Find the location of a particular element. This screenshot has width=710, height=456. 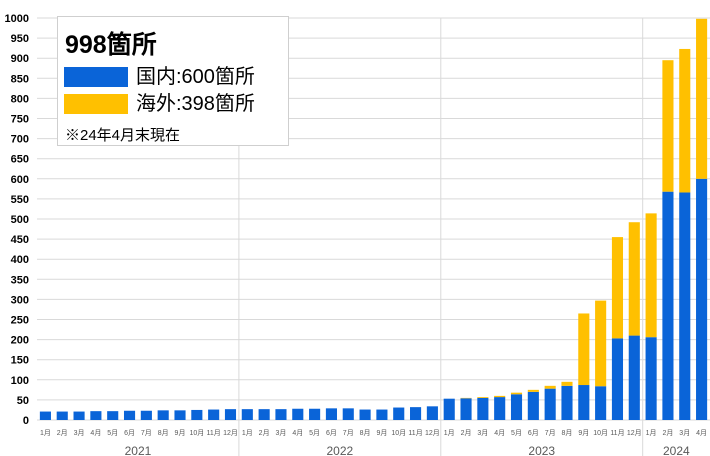

y-tick-label: 250 is located at coordinates (20, 321).